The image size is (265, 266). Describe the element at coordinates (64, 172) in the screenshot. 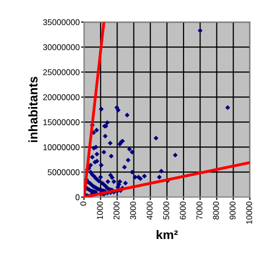

I see `y-tick-label: 5000000` at that location.